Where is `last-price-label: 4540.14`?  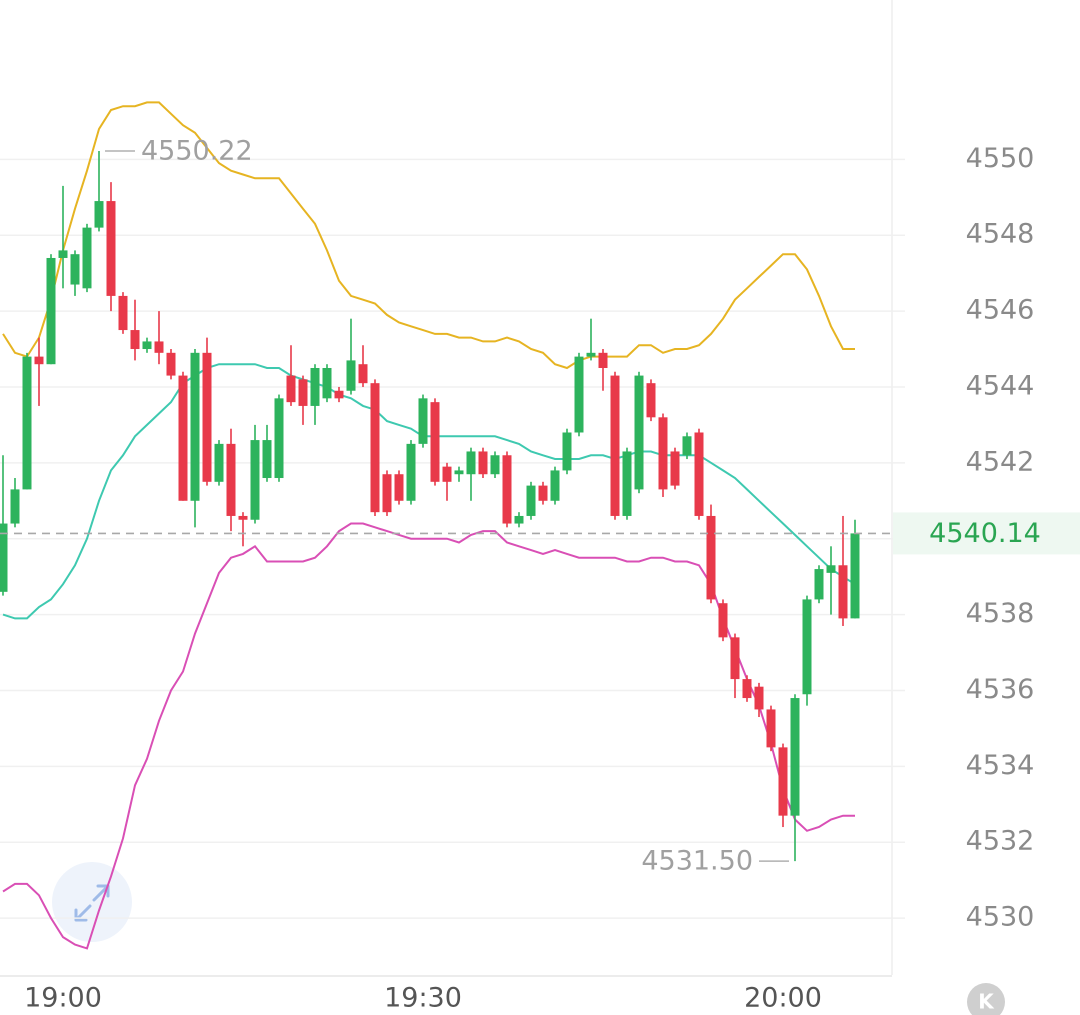 last-price-label: 4540.14 is located at coordinates (985, 533).